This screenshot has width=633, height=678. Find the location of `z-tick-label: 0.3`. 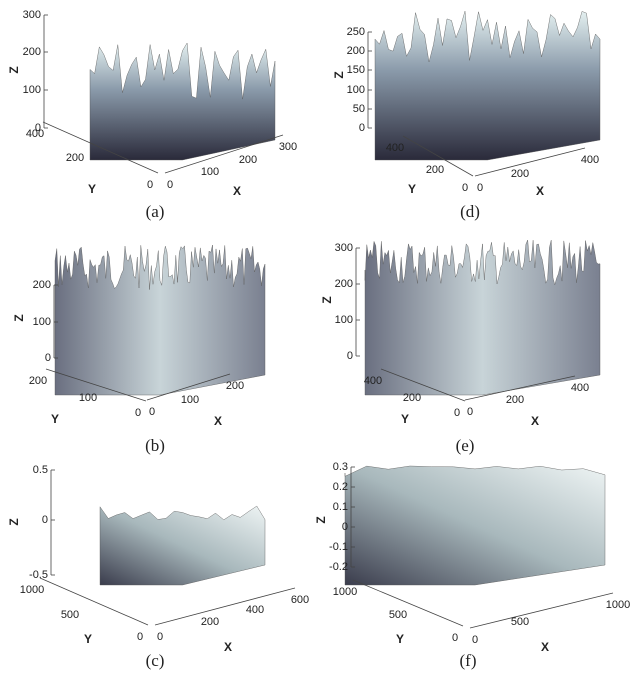

z-tick-label: 0.3 is located at coordinates (340, 467).